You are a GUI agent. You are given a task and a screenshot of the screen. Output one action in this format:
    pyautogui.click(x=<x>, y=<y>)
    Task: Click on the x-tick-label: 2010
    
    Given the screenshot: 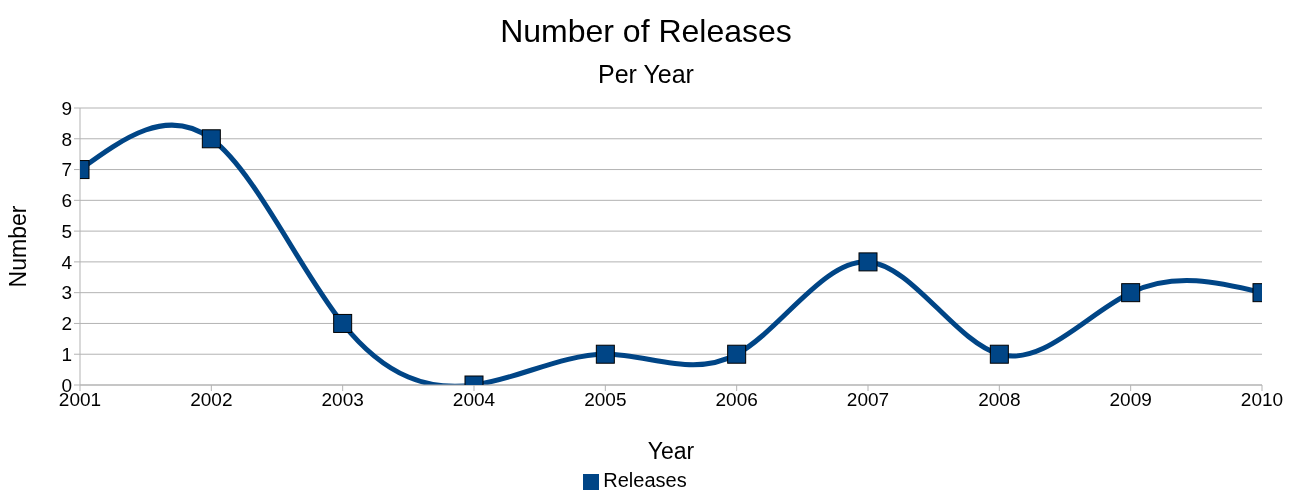 What is the action you would take?
    pyautogui.click(x=1262, y=400)
    